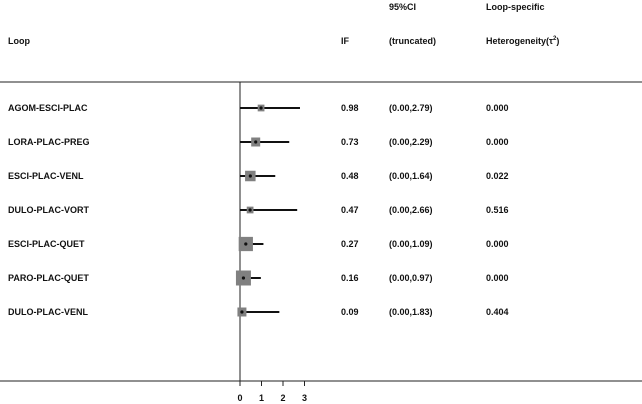 Image resolution: width=642 pixels, height=404 pixels. Describe the element at coordinates (48, 108) in the screenshot. I see `row-loop-label: AGOM-ESCI-PLAC` at that location.